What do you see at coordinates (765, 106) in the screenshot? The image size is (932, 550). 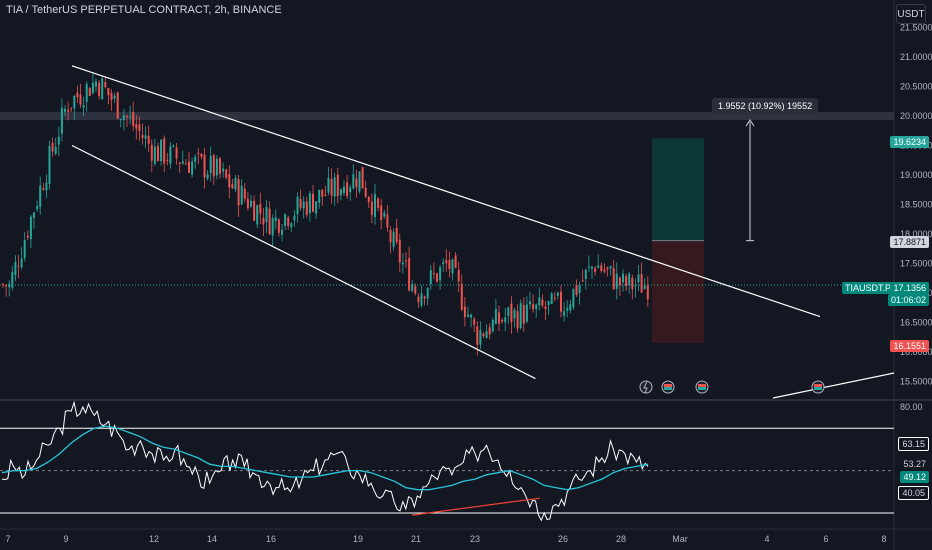 I see `measure-label: 1.9552 (10.92%) 19552` at bounding box center [765, 106].